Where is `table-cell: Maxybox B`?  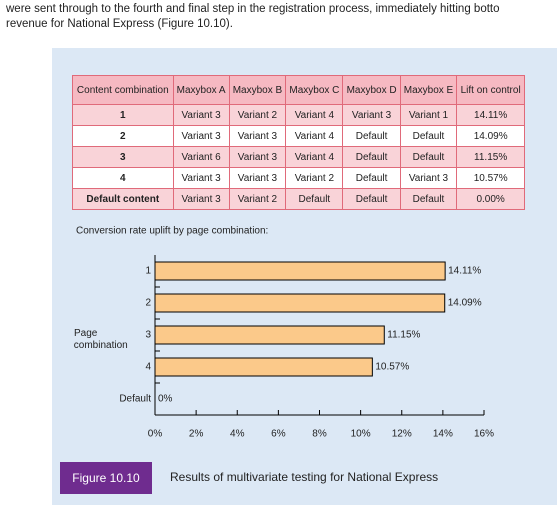 table-cell: Maxybox B is located at coordinates (257, 90).